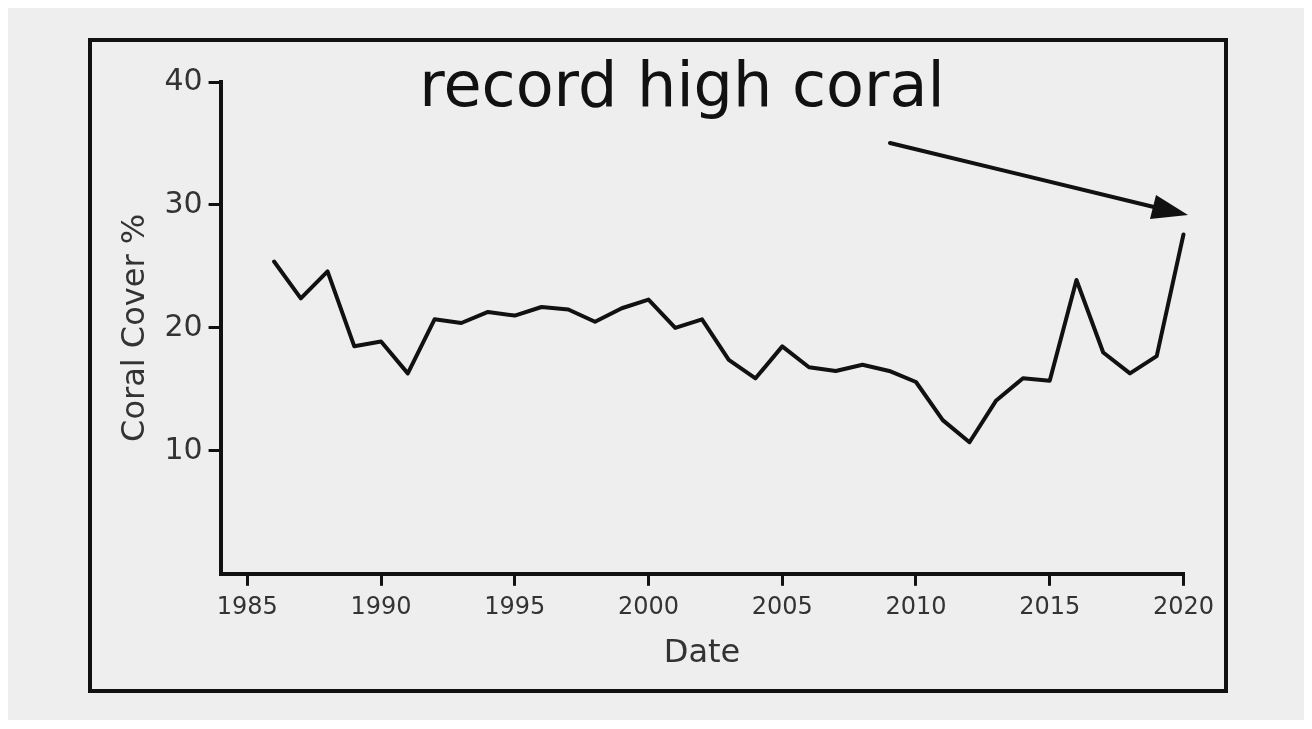 Image resolution: width=1312 pixels, height=729 pixels. What do you see at coordinates (183, 202) in the screenshot?
I see `y-tick-label: 30` at bounding box center [183, 202].